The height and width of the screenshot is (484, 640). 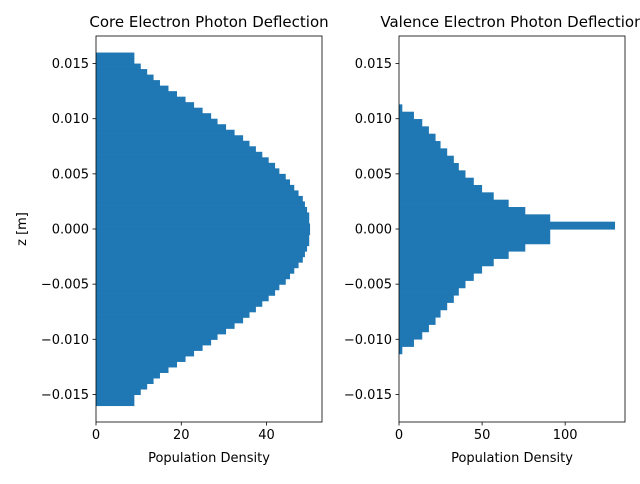 I want to click on y-tick-label: 0.015, so click(x=373, y=64).